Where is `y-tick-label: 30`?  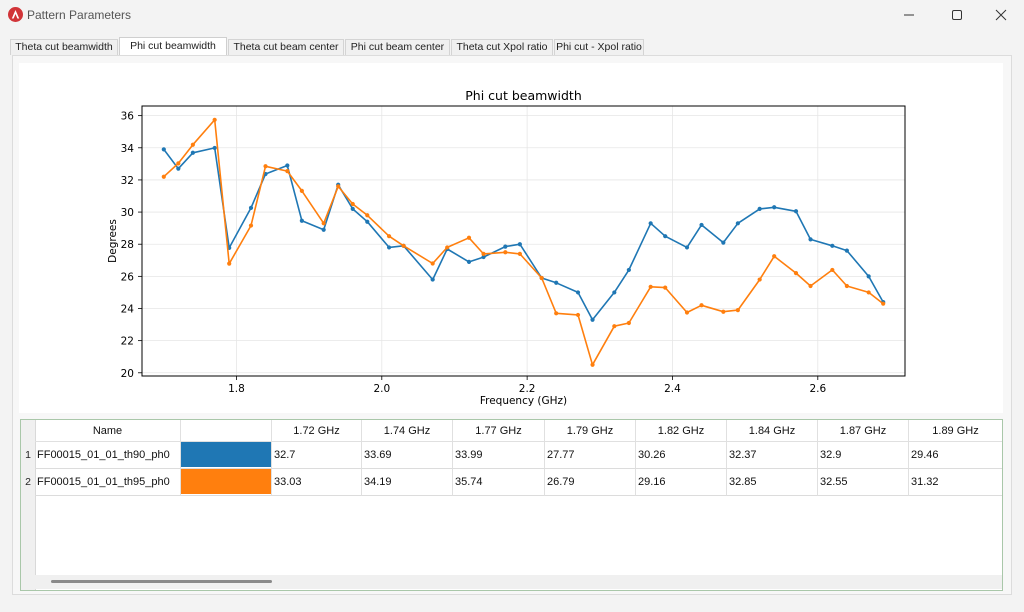 y-tick-label: 30 is located at coordinates (127, 213).